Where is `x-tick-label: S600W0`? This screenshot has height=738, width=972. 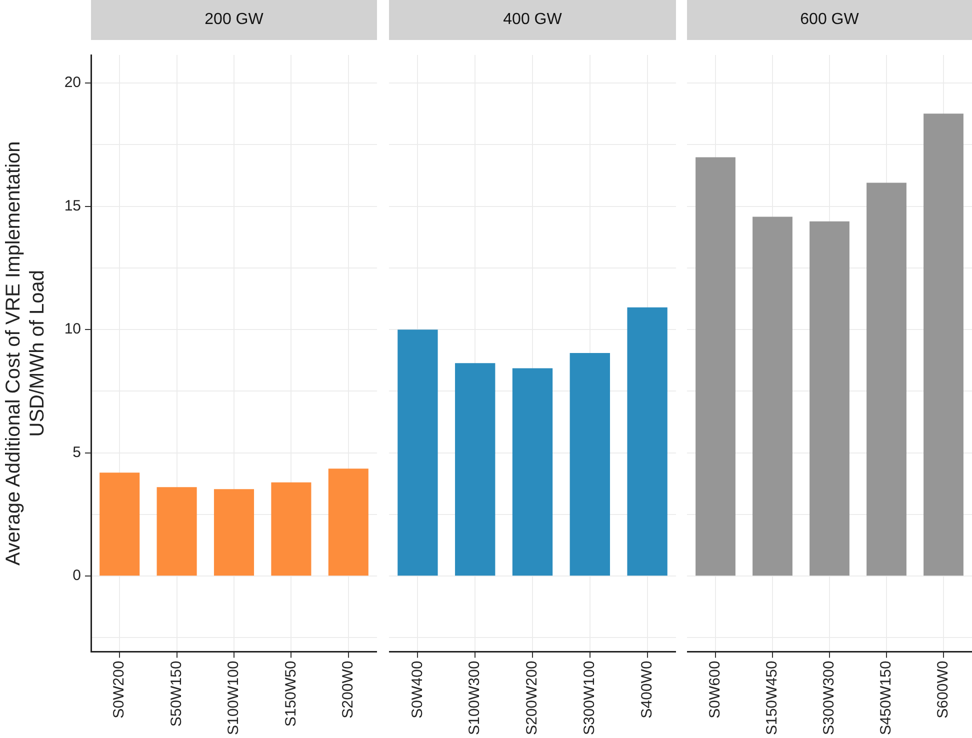
x-tick-label: S600W0 is located at coordinates (943, 689).